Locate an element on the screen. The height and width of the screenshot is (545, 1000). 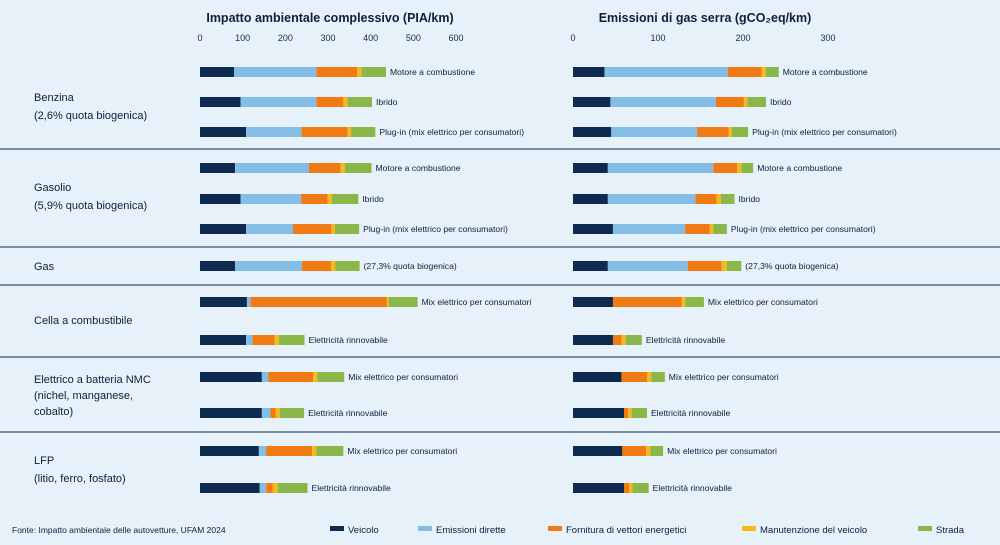
tick-label: 500 is located at coordinates (413, 38).